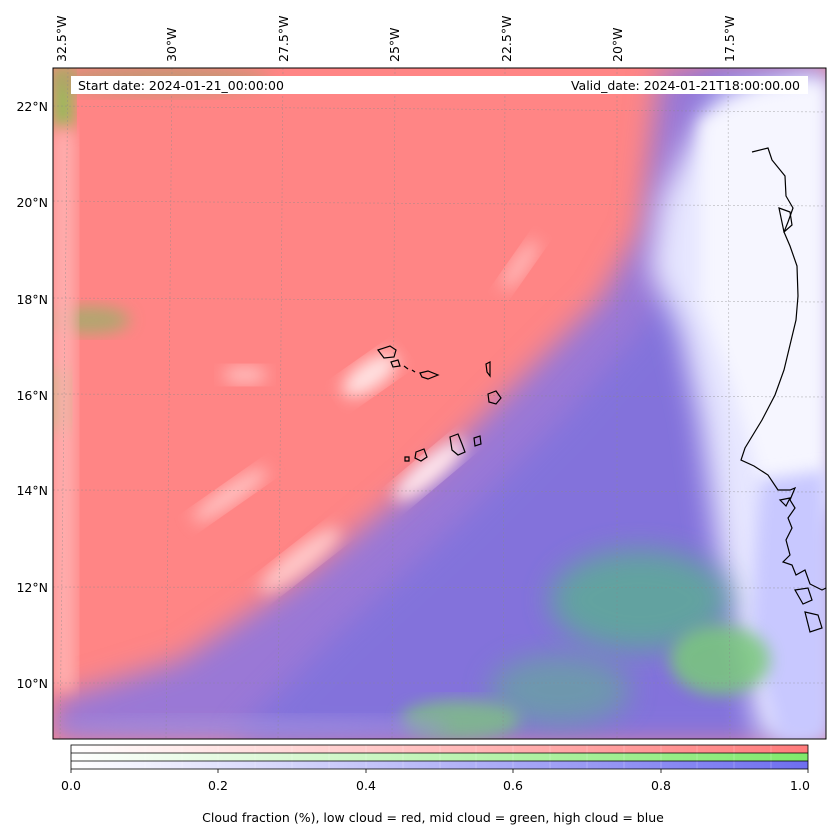 The height and width of the screenshot is (836, 837). I want to click on cape-verde-islands, so click(439, 403).